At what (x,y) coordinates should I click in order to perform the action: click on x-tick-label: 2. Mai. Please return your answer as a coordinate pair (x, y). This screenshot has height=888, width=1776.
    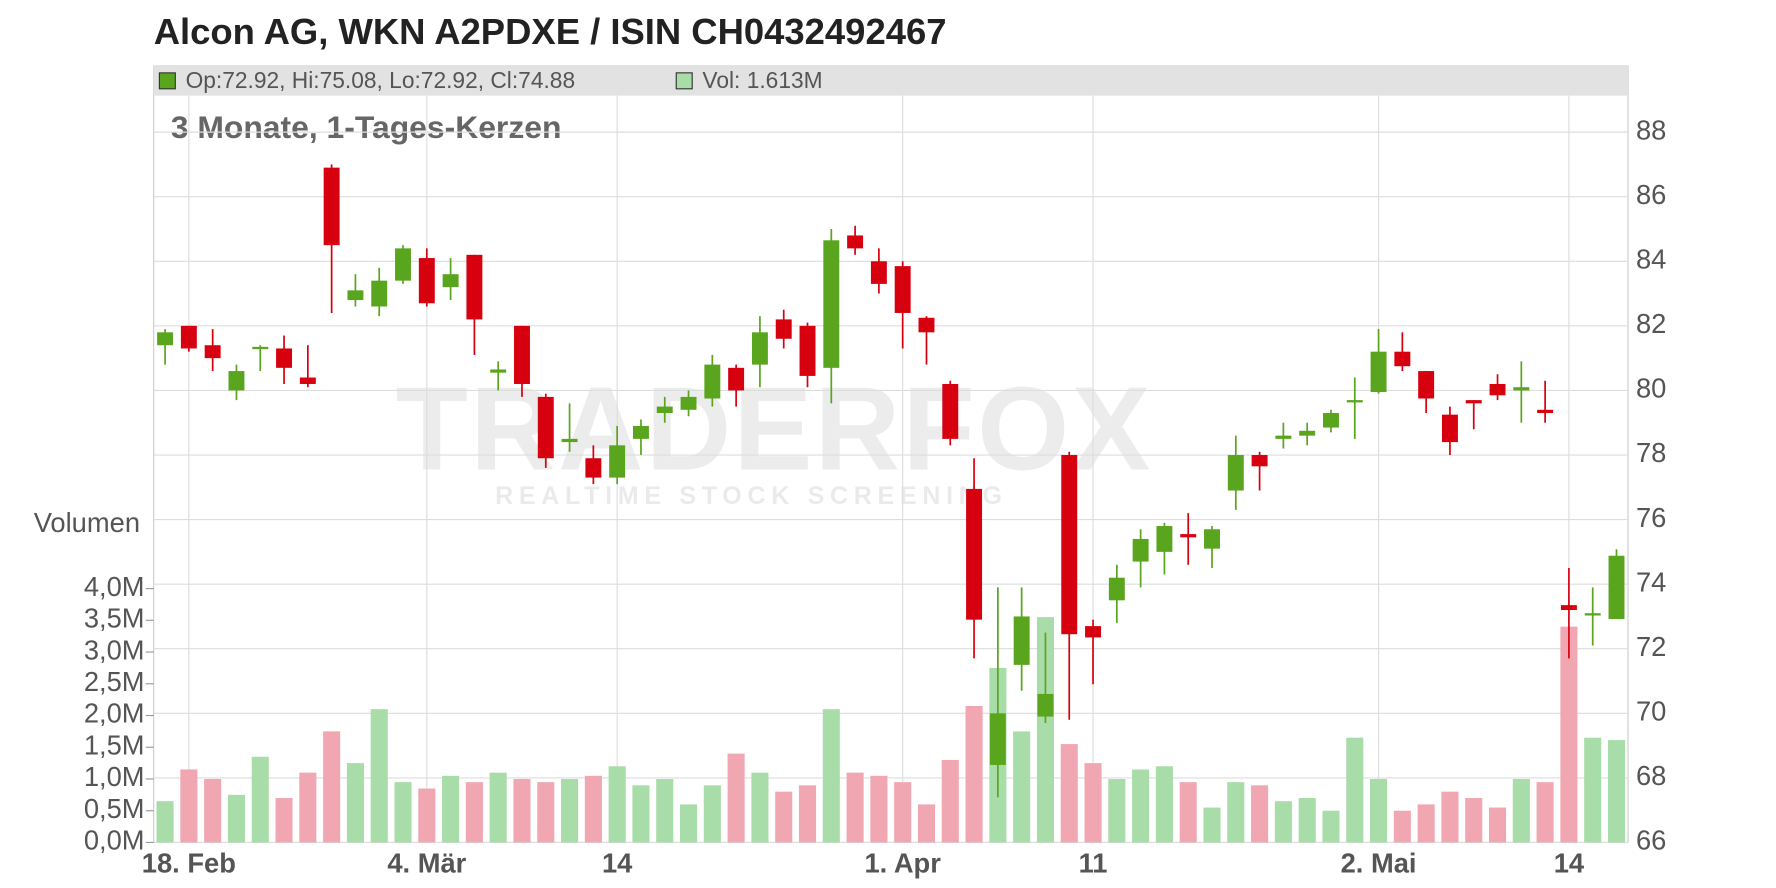
    Looking at the image, I should click on (1379, 862).